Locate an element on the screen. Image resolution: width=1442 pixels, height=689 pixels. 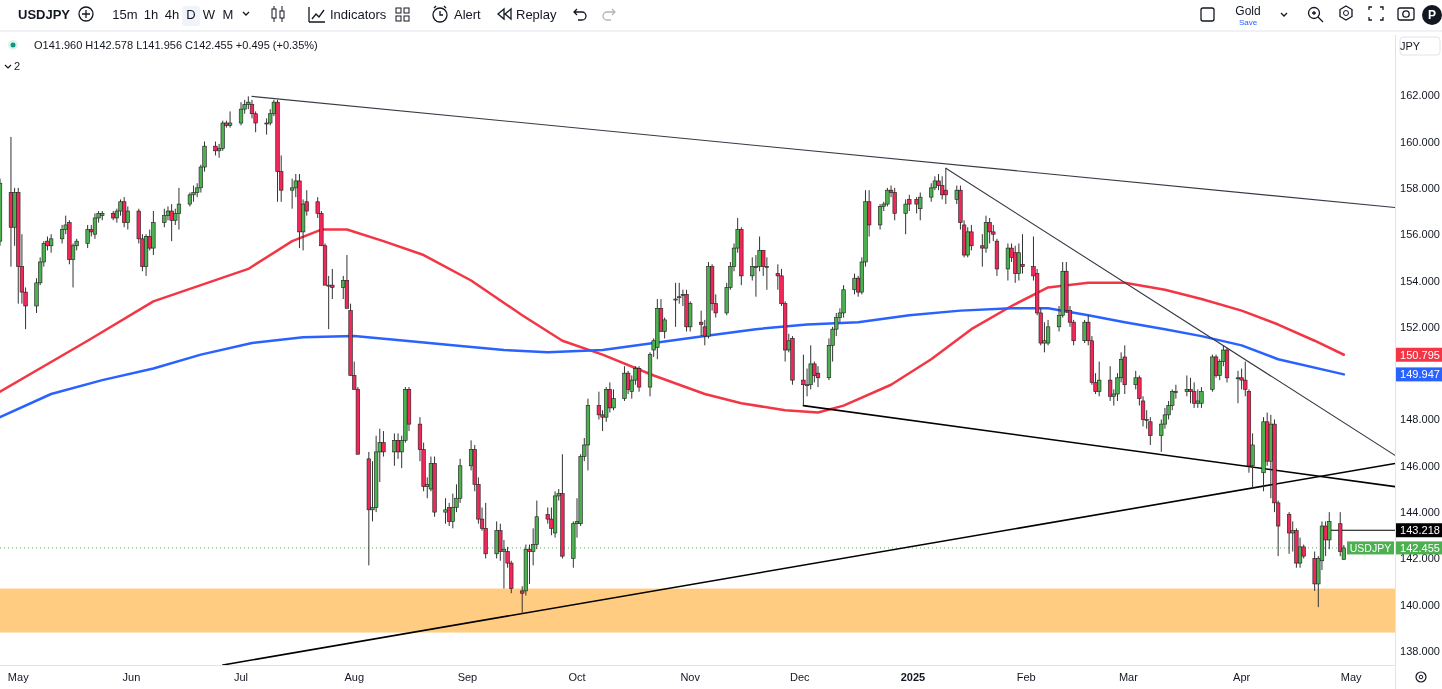
y-tick-label: 142.000 is located at coordinates (1420, 558).